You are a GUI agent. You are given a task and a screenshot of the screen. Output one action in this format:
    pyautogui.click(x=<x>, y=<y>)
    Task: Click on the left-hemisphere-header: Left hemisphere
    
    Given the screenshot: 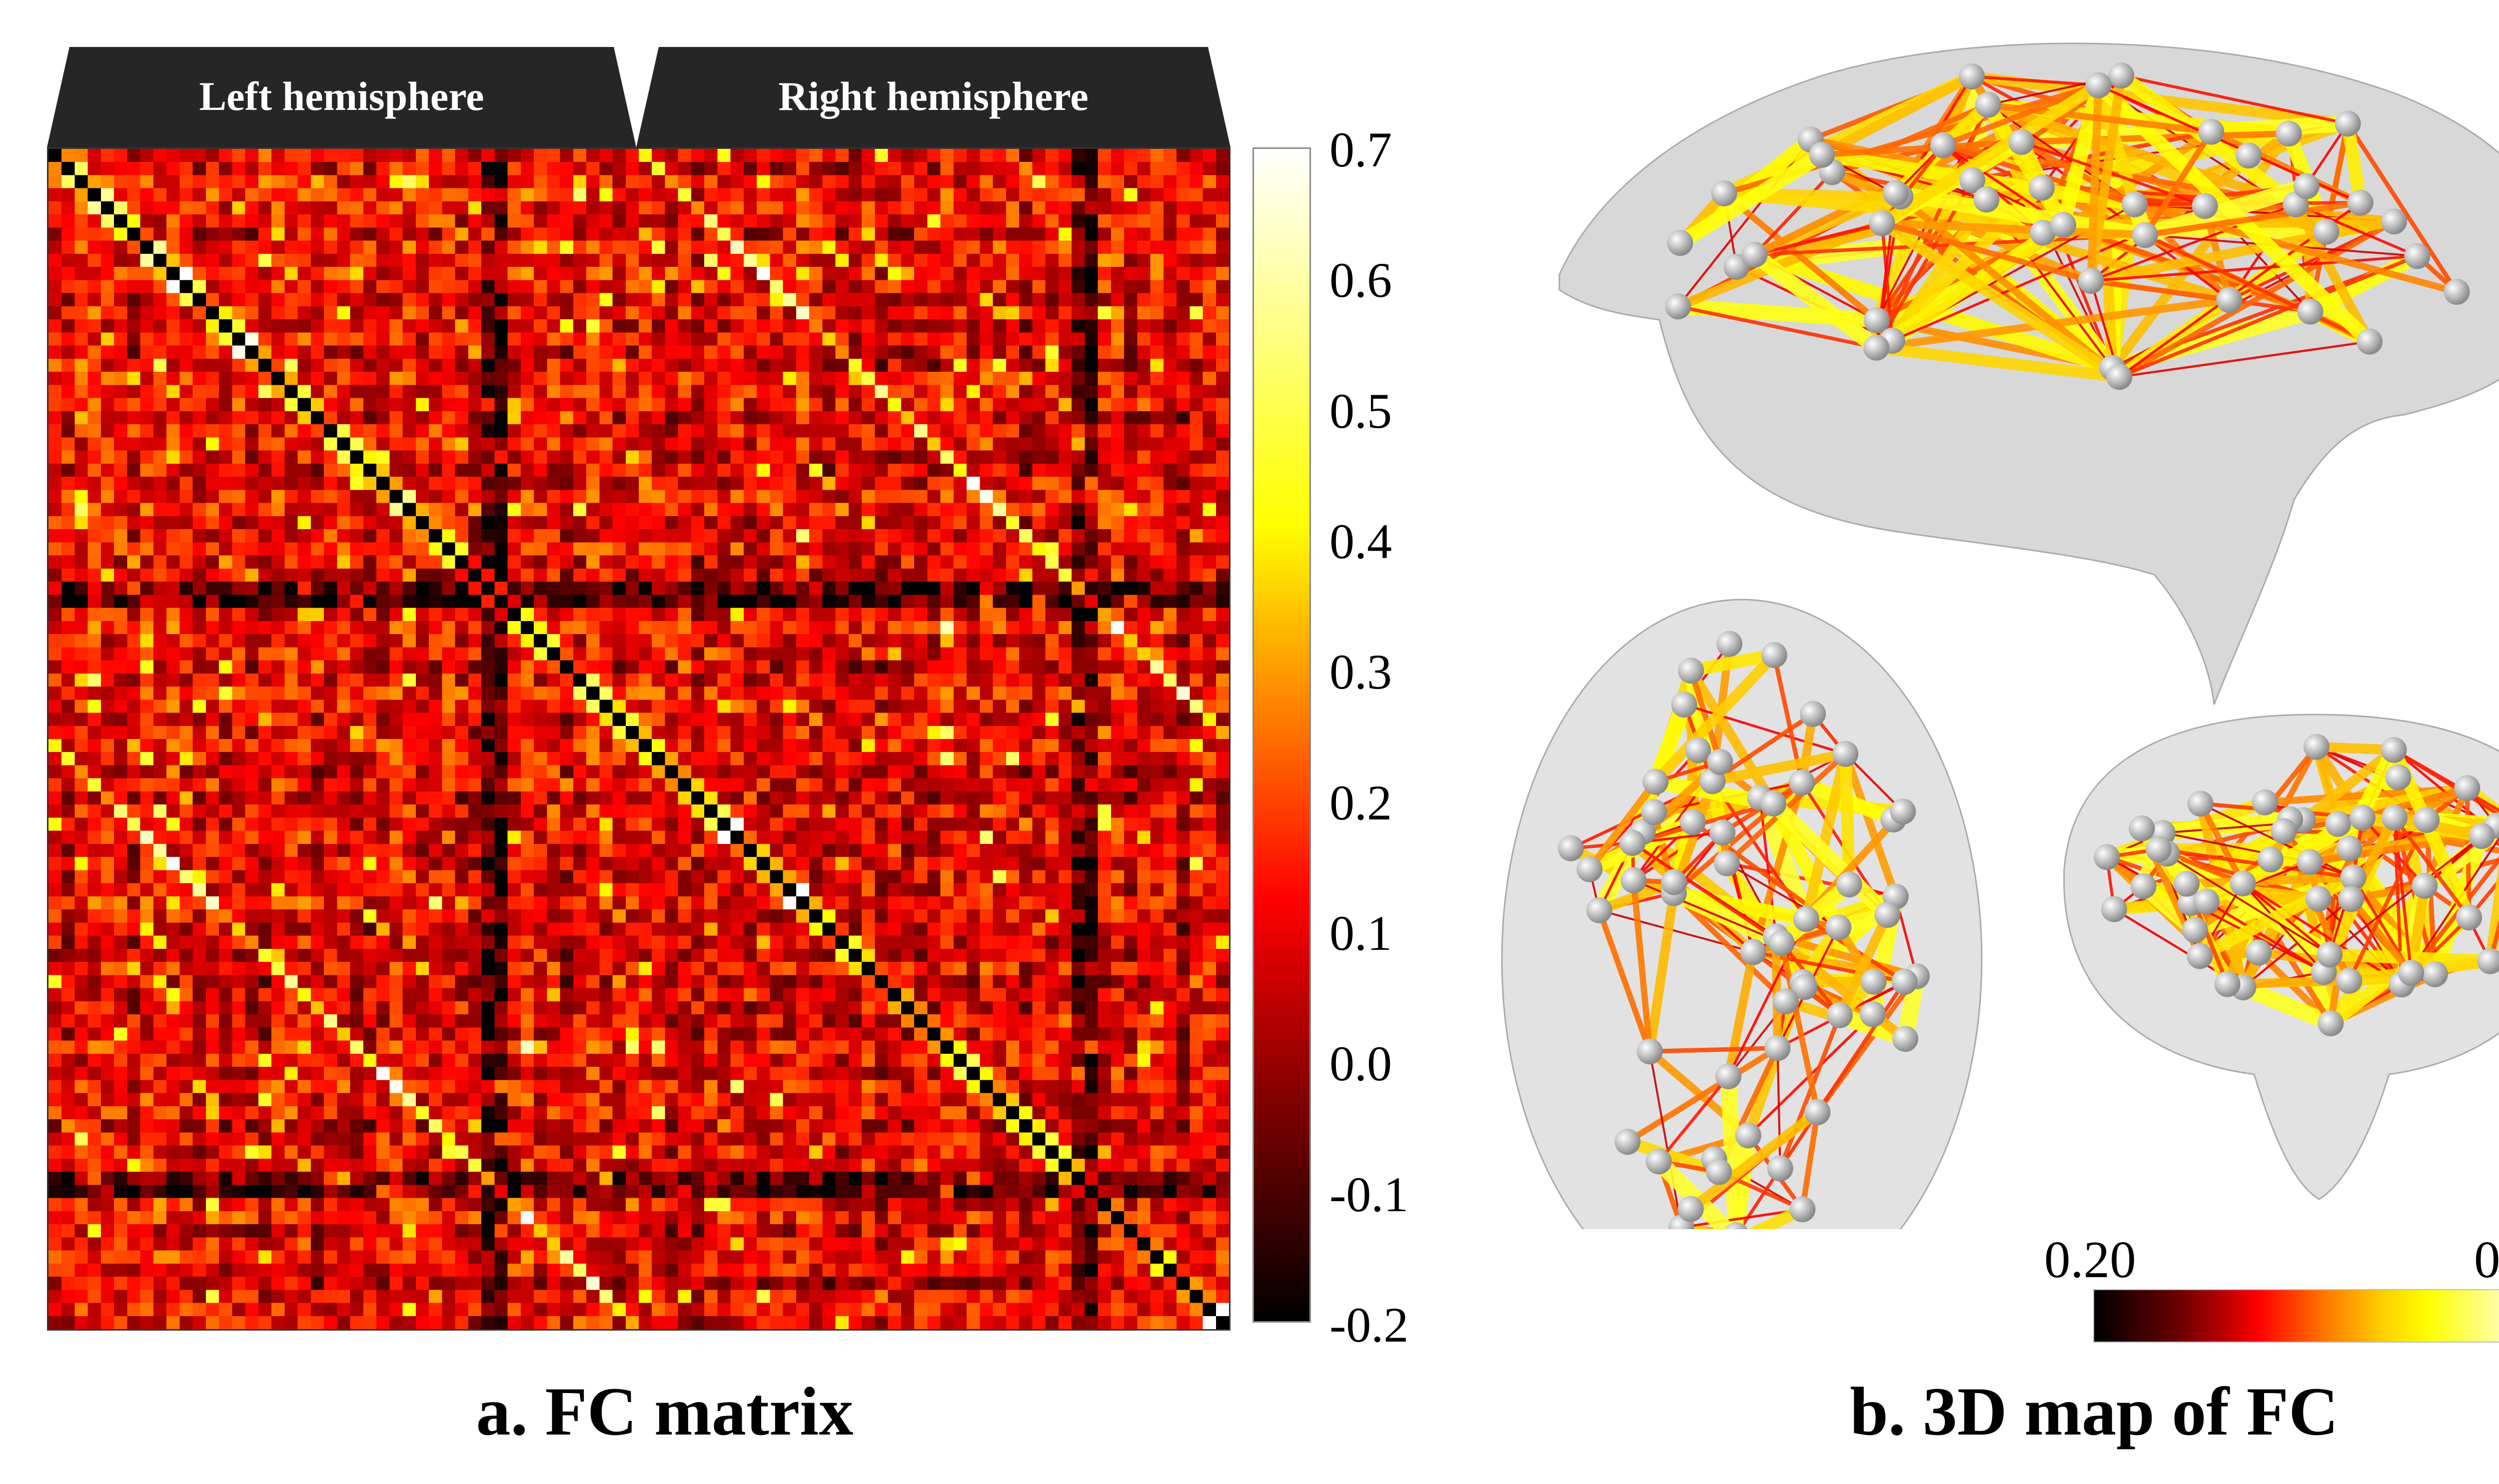 What is the action you would take?
    pyautogui.click(x=341, y=97)
    